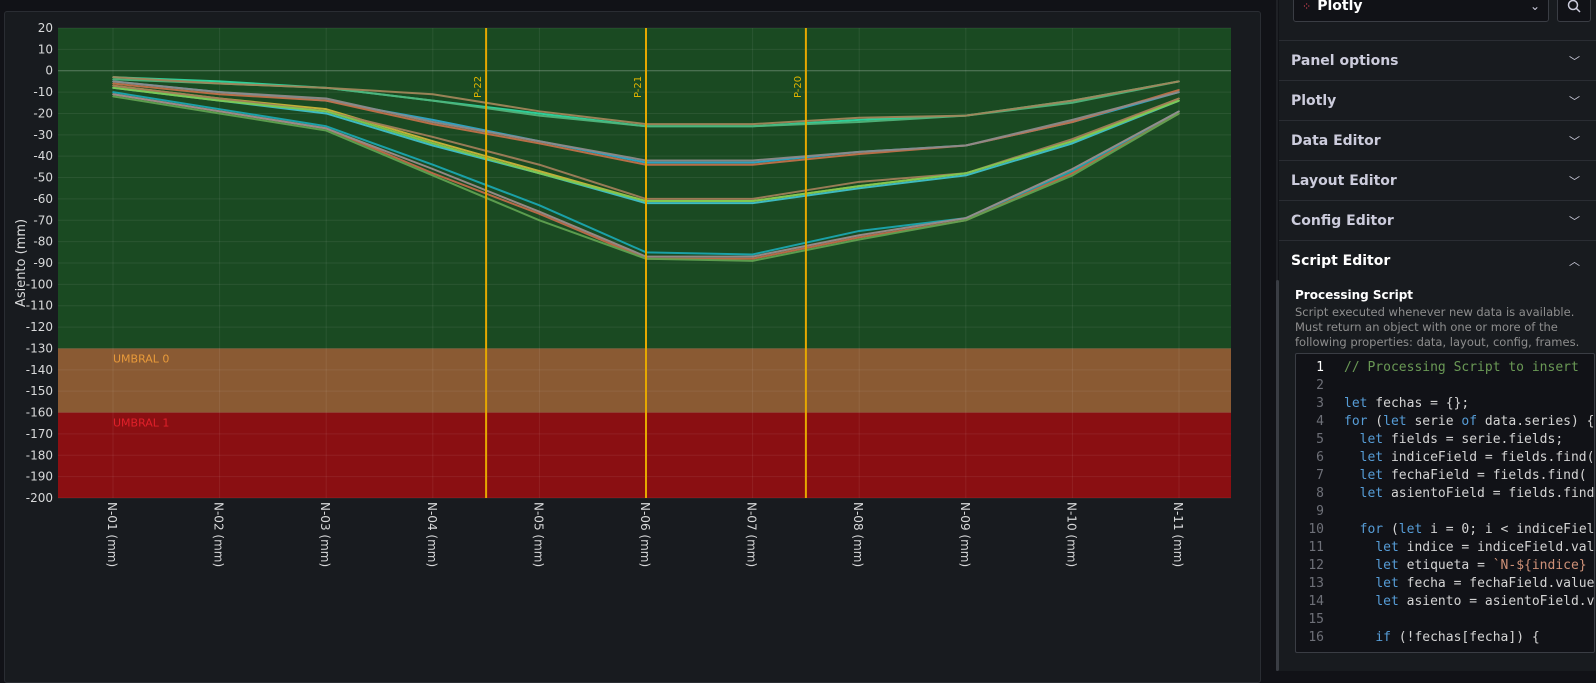 The image size is (1596, 683). I want to click on code-line: 16 if (!fechas[fecha]) {, so click(1445, 638).